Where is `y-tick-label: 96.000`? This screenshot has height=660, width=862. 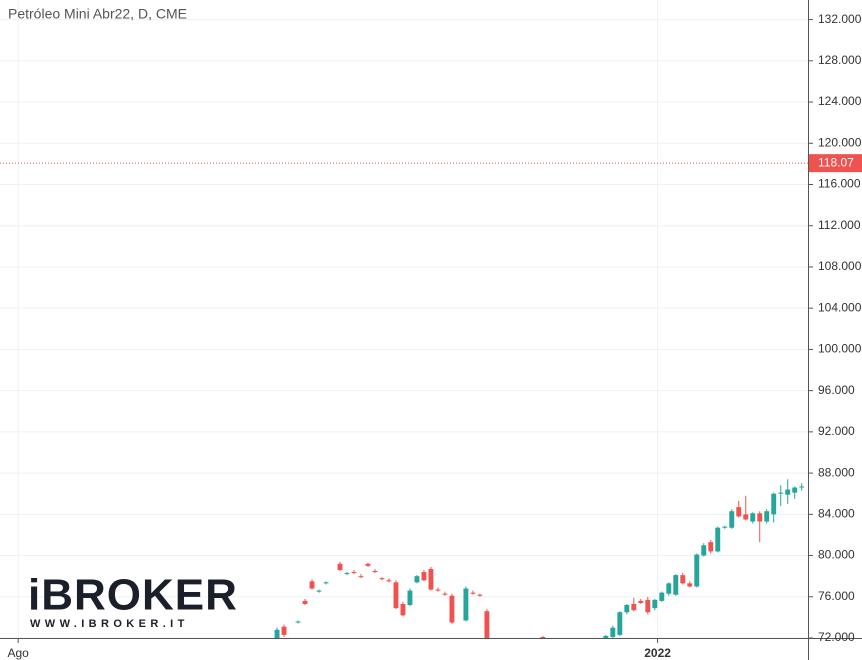 y-tick-label: 96.000 is located at coordinates (836, 390).